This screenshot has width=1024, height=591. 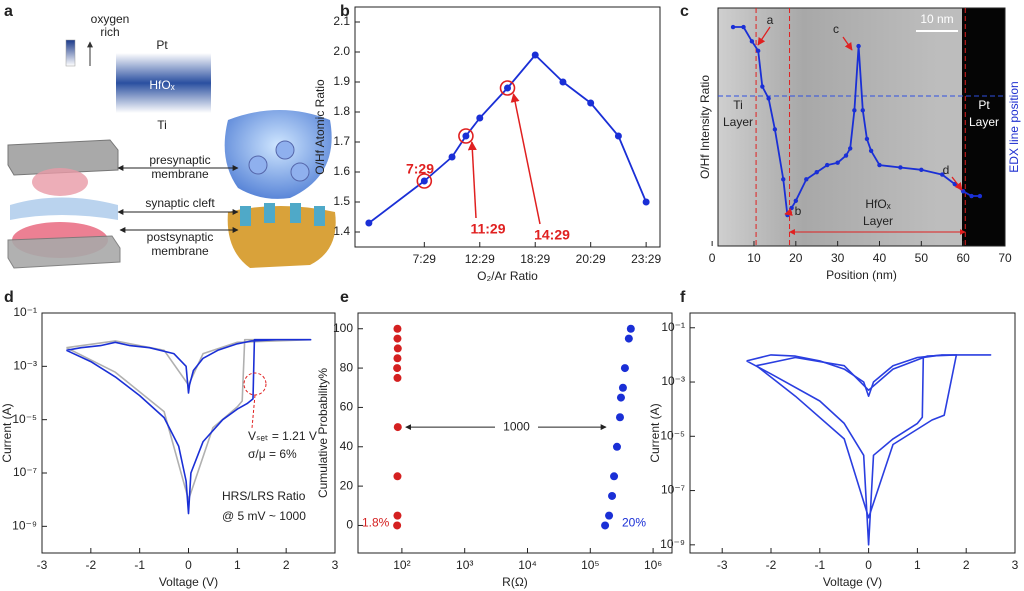 What do you see at coordinates (401, 565) in the screenshot?
I see `x-tick-label: 10²` at bounding box center [401, 565].